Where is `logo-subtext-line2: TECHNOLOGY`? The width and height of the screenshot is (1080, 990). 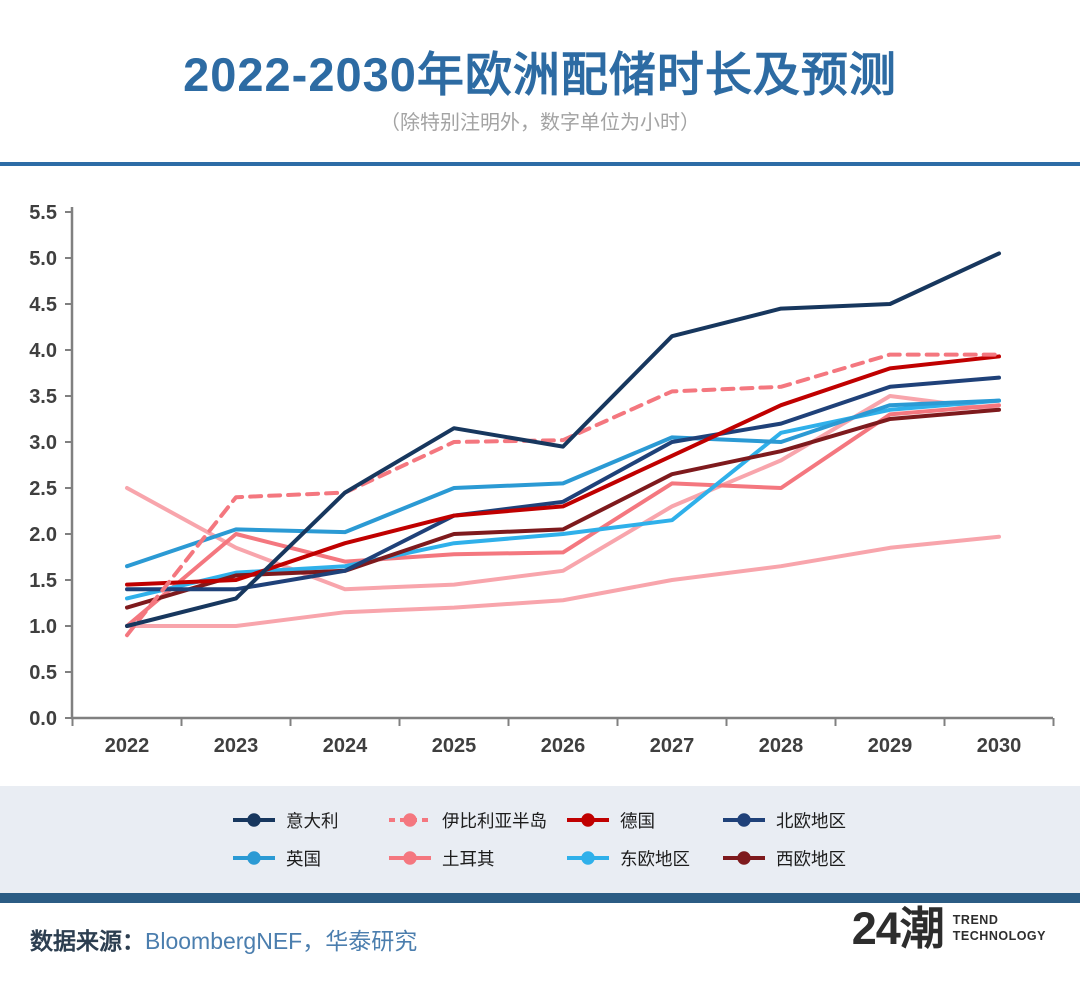 logo-subtext-line2: TECHNOLOGY is located at coordinates (999, 935).